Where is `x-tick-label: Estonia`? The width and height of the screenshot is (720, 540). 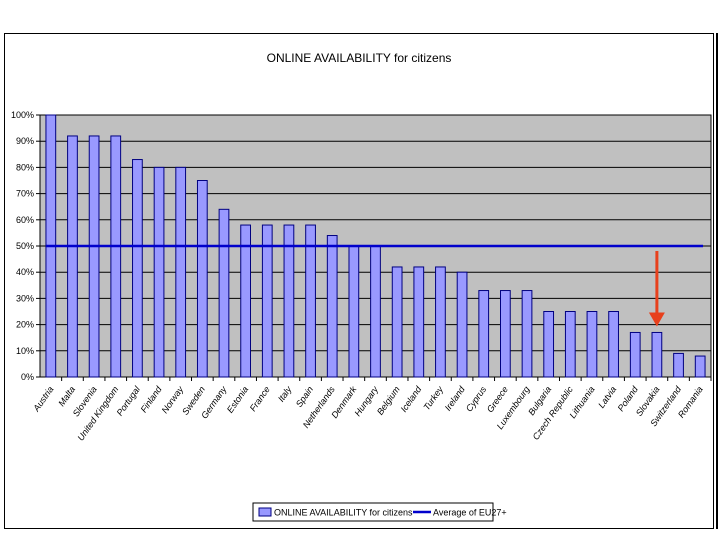
x-tick-label: Estonia is located at coordinates (237, 399).